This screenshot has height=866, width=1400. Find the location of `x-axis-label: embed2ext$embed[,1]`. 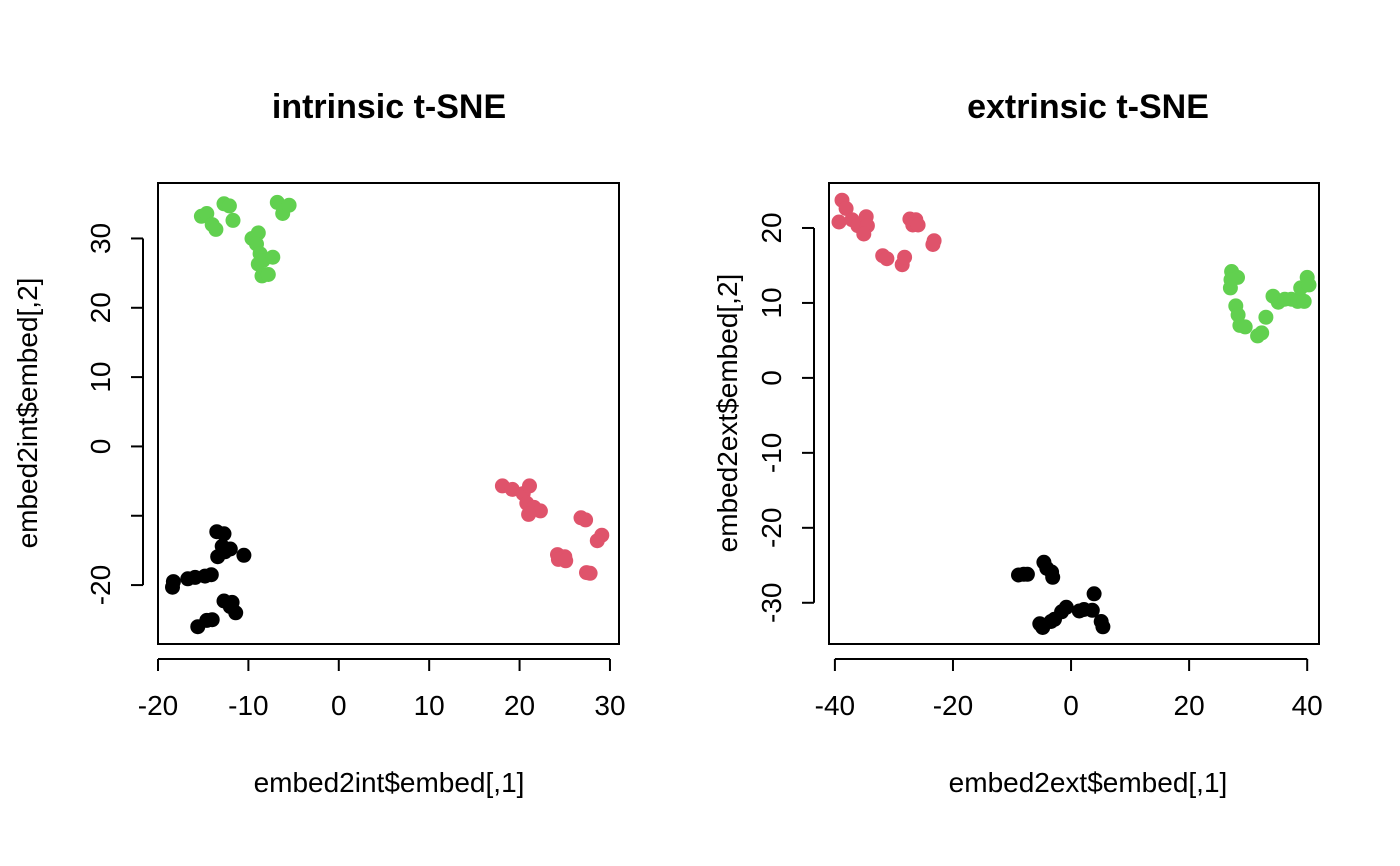

x-axis-label: embed2ext$embed[,1] is located at coordinates (1088, 782).